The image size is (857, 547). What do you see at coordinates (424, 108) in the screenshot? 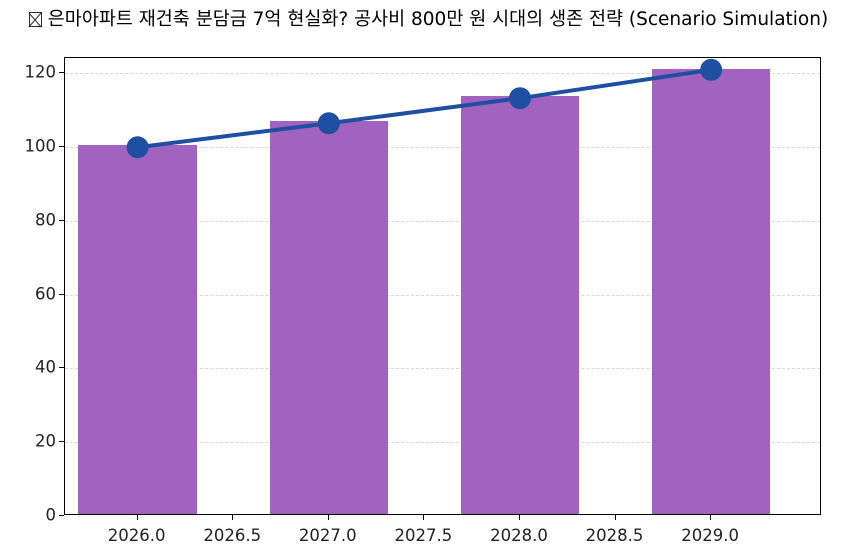
I see `trend-line` at bounding box center [424, 108].